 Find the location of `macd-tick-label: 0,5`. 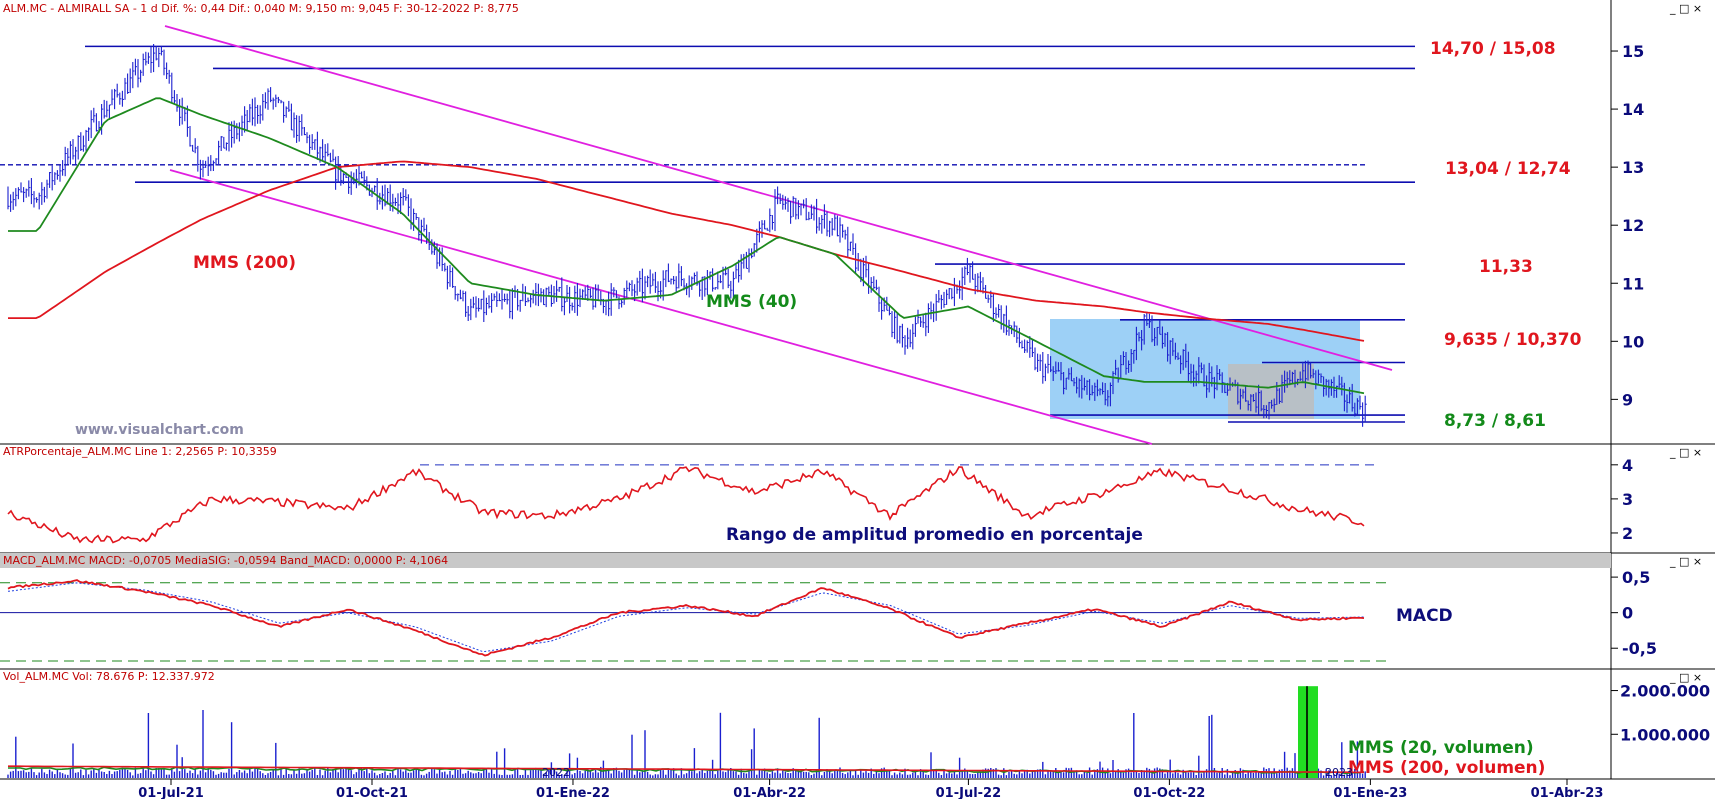

macd-tick-label: 0,5 is located at coordinates (1636, 577).